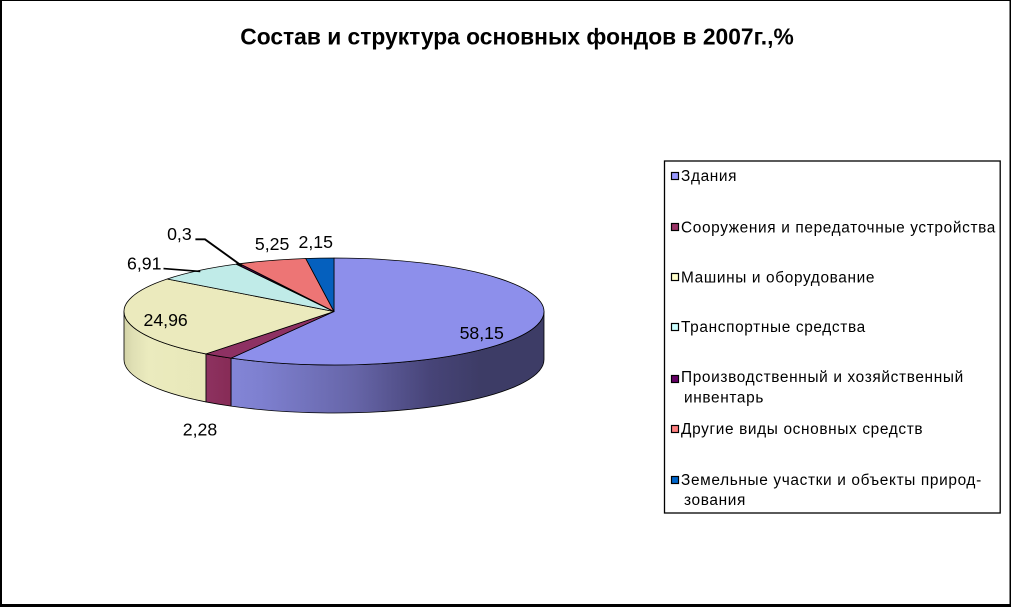 The height and width of the screenshot is (607, 1011). I want to click on svg-text: Здания, so click(709, 176).